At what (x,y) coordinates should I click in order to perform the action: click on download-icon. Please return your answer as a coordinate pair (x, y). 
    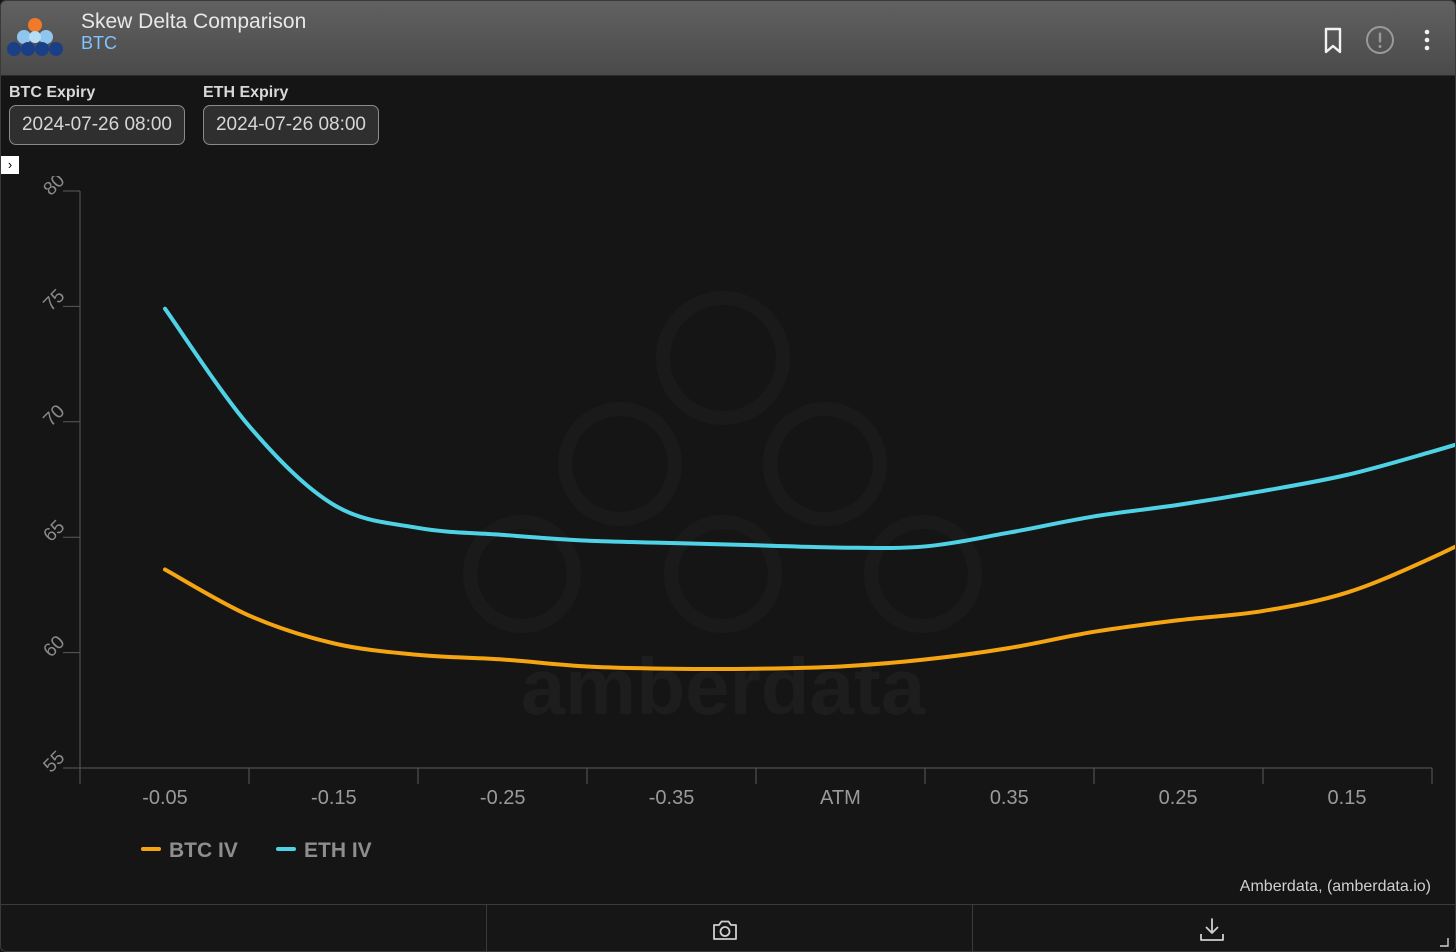
    Looking at the image, I should click on (1212, 930).